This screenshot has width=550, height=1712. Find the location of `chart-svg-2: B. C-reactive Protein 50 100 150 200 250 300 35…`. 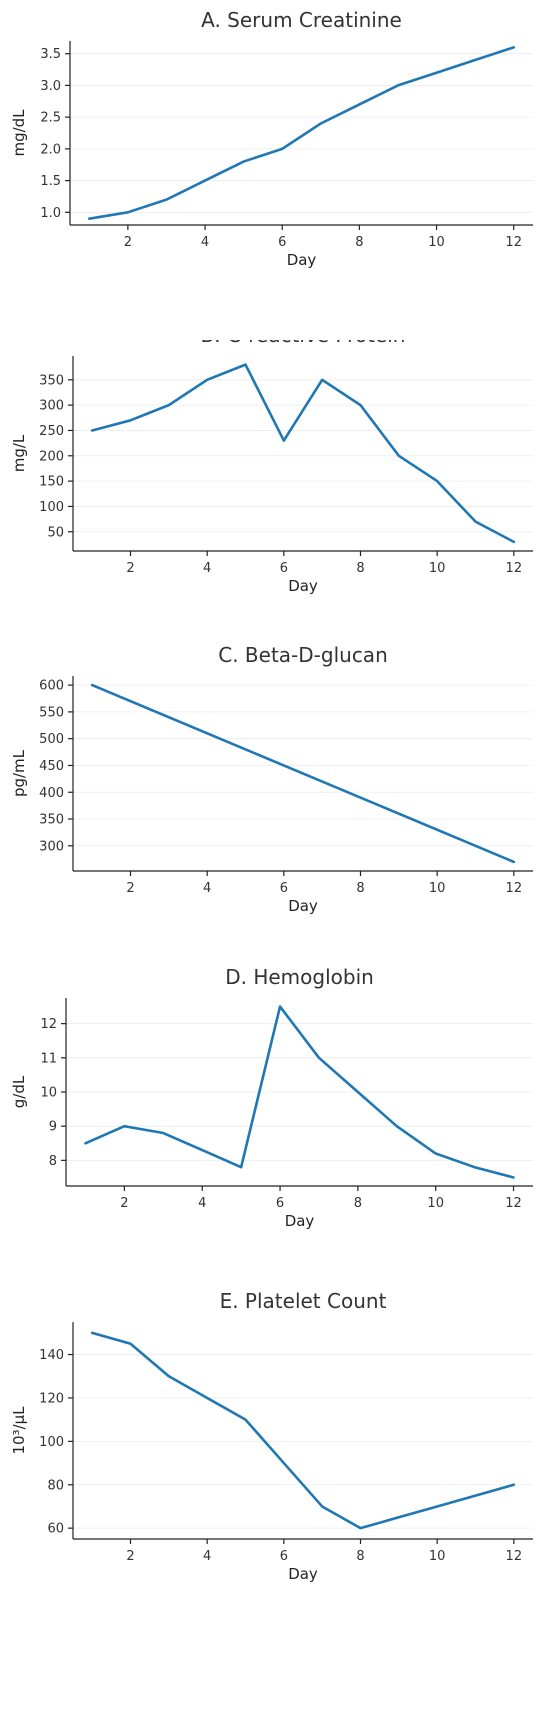

chart-svg-2: B. C-reactive Protein 50 100 150 200 250 300 35… is located at coordinates (271, 467).